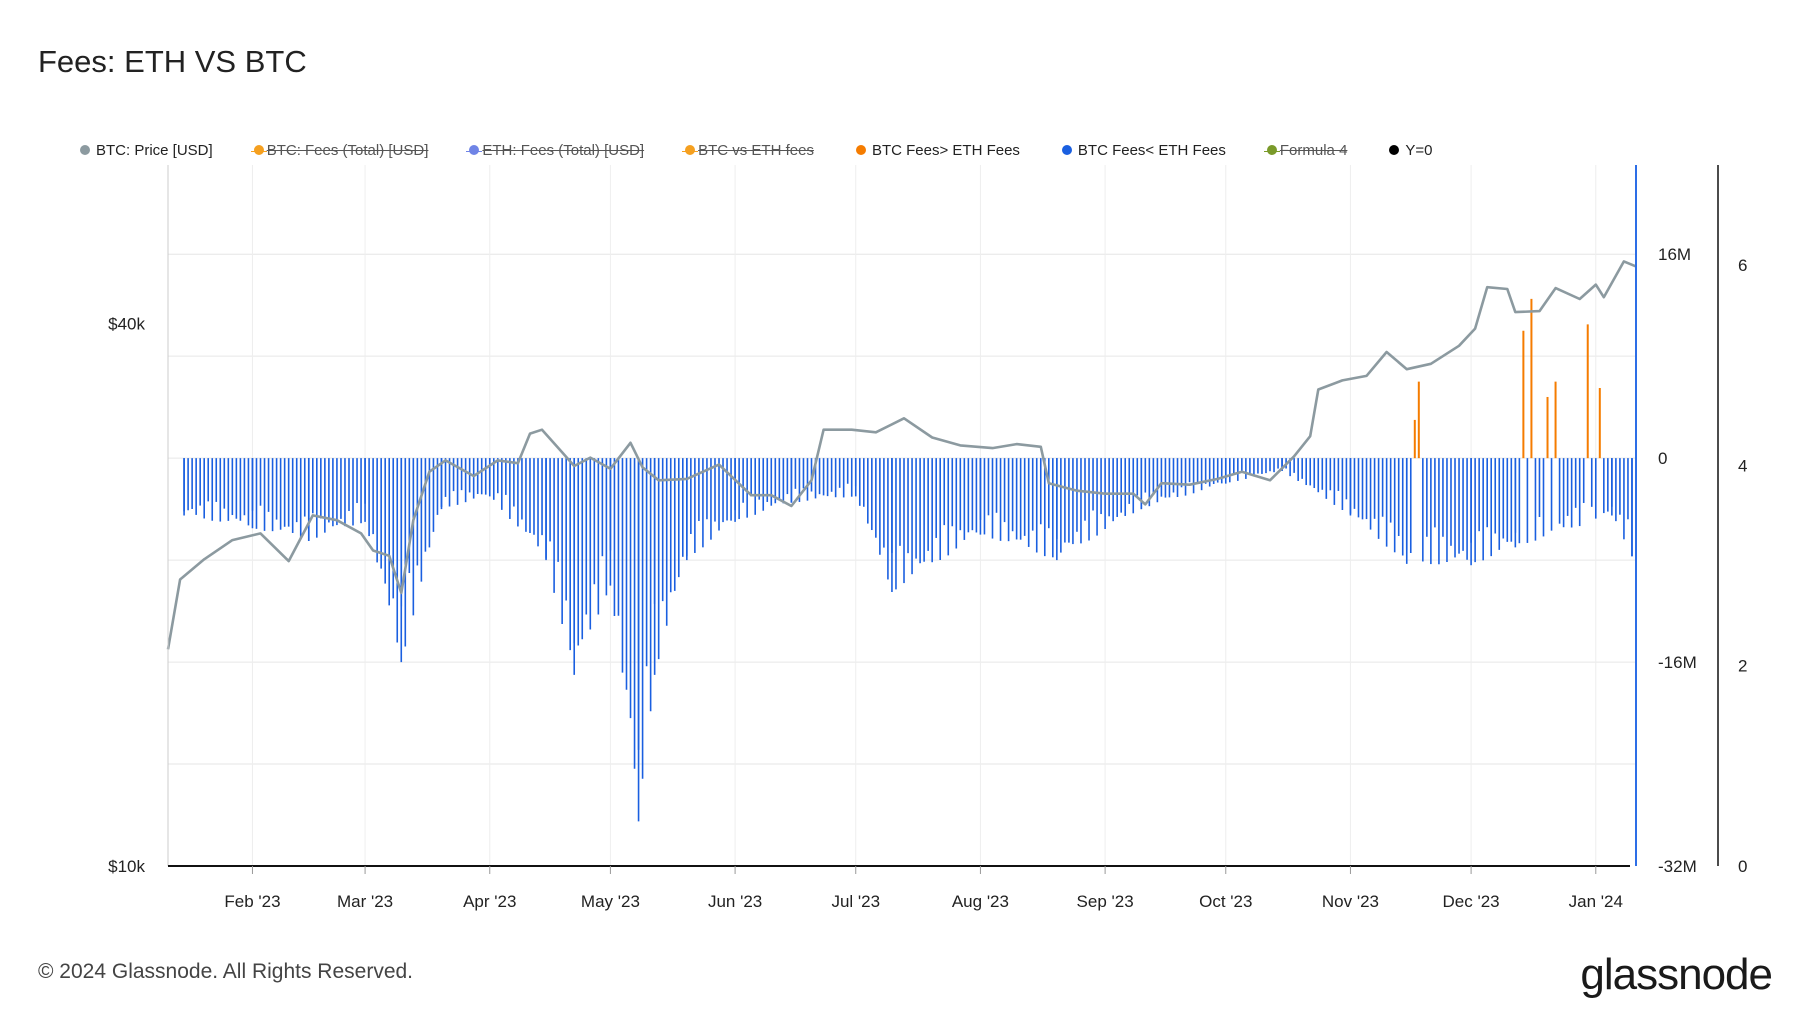  Describe the element at coordinates (1105, 901) in the screenshot. I see `x-tick-label: Sep '23` at that location.